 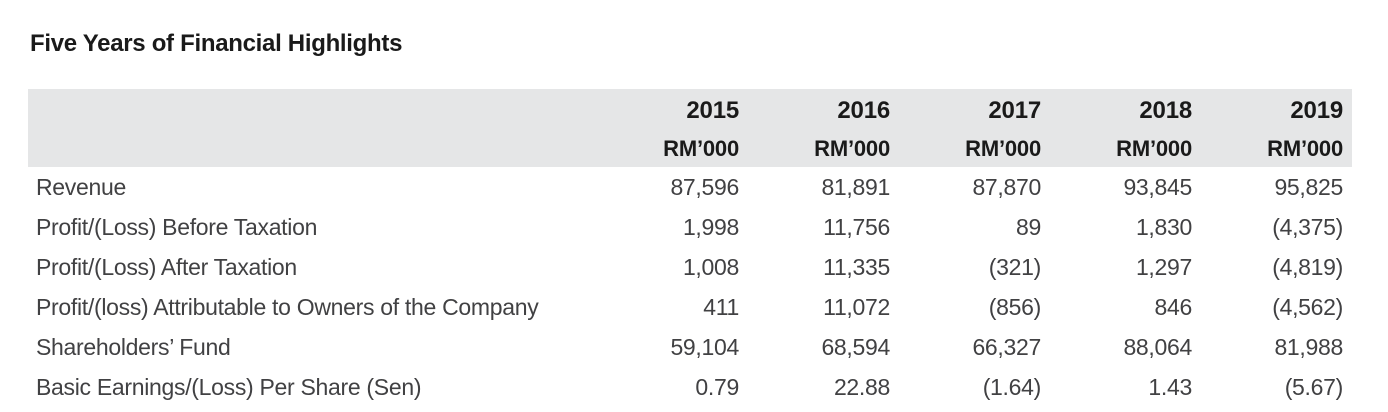 I want to click on row-label: Revenue, so click(x=81, y=187).